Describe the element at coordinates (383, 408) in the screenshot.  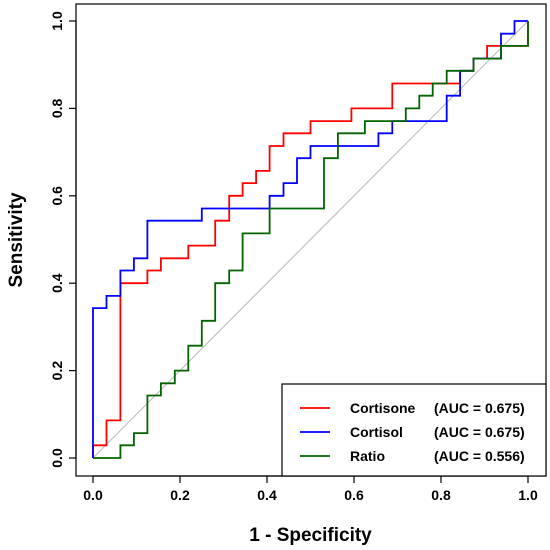
I see `legend-series-name: Cortisone` at that location.